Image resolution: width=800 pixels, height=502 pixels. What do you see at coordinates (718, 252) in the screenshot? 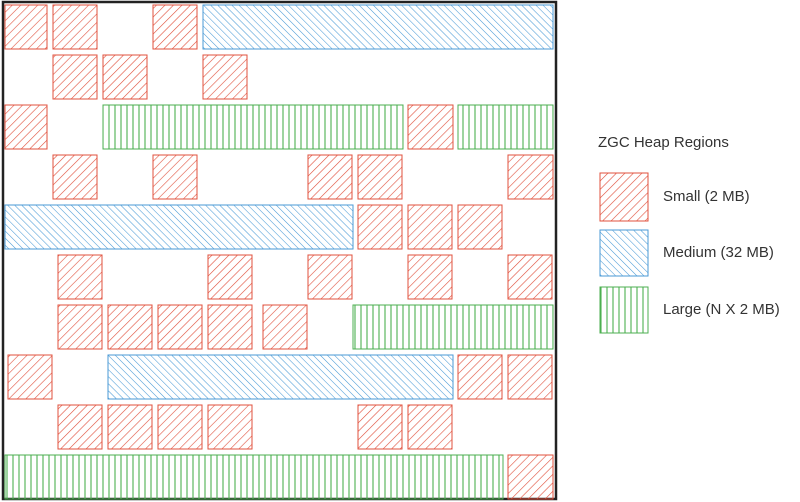
I see `legend-label: Medium (32 MB)` at bounding box center [718, 252].